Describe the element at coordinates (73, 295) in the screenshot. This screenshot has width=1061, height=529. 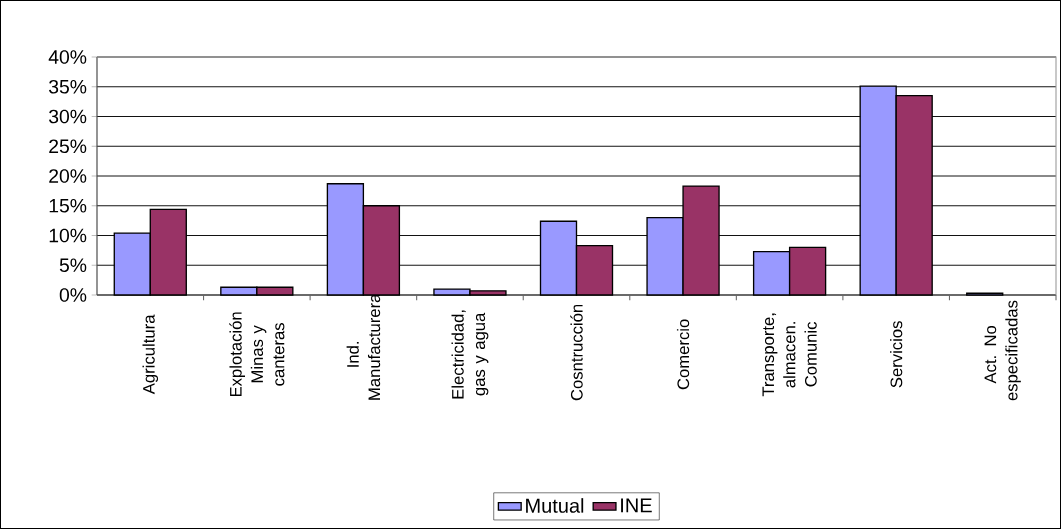
I see `y-tick-label: 0%` at that location.